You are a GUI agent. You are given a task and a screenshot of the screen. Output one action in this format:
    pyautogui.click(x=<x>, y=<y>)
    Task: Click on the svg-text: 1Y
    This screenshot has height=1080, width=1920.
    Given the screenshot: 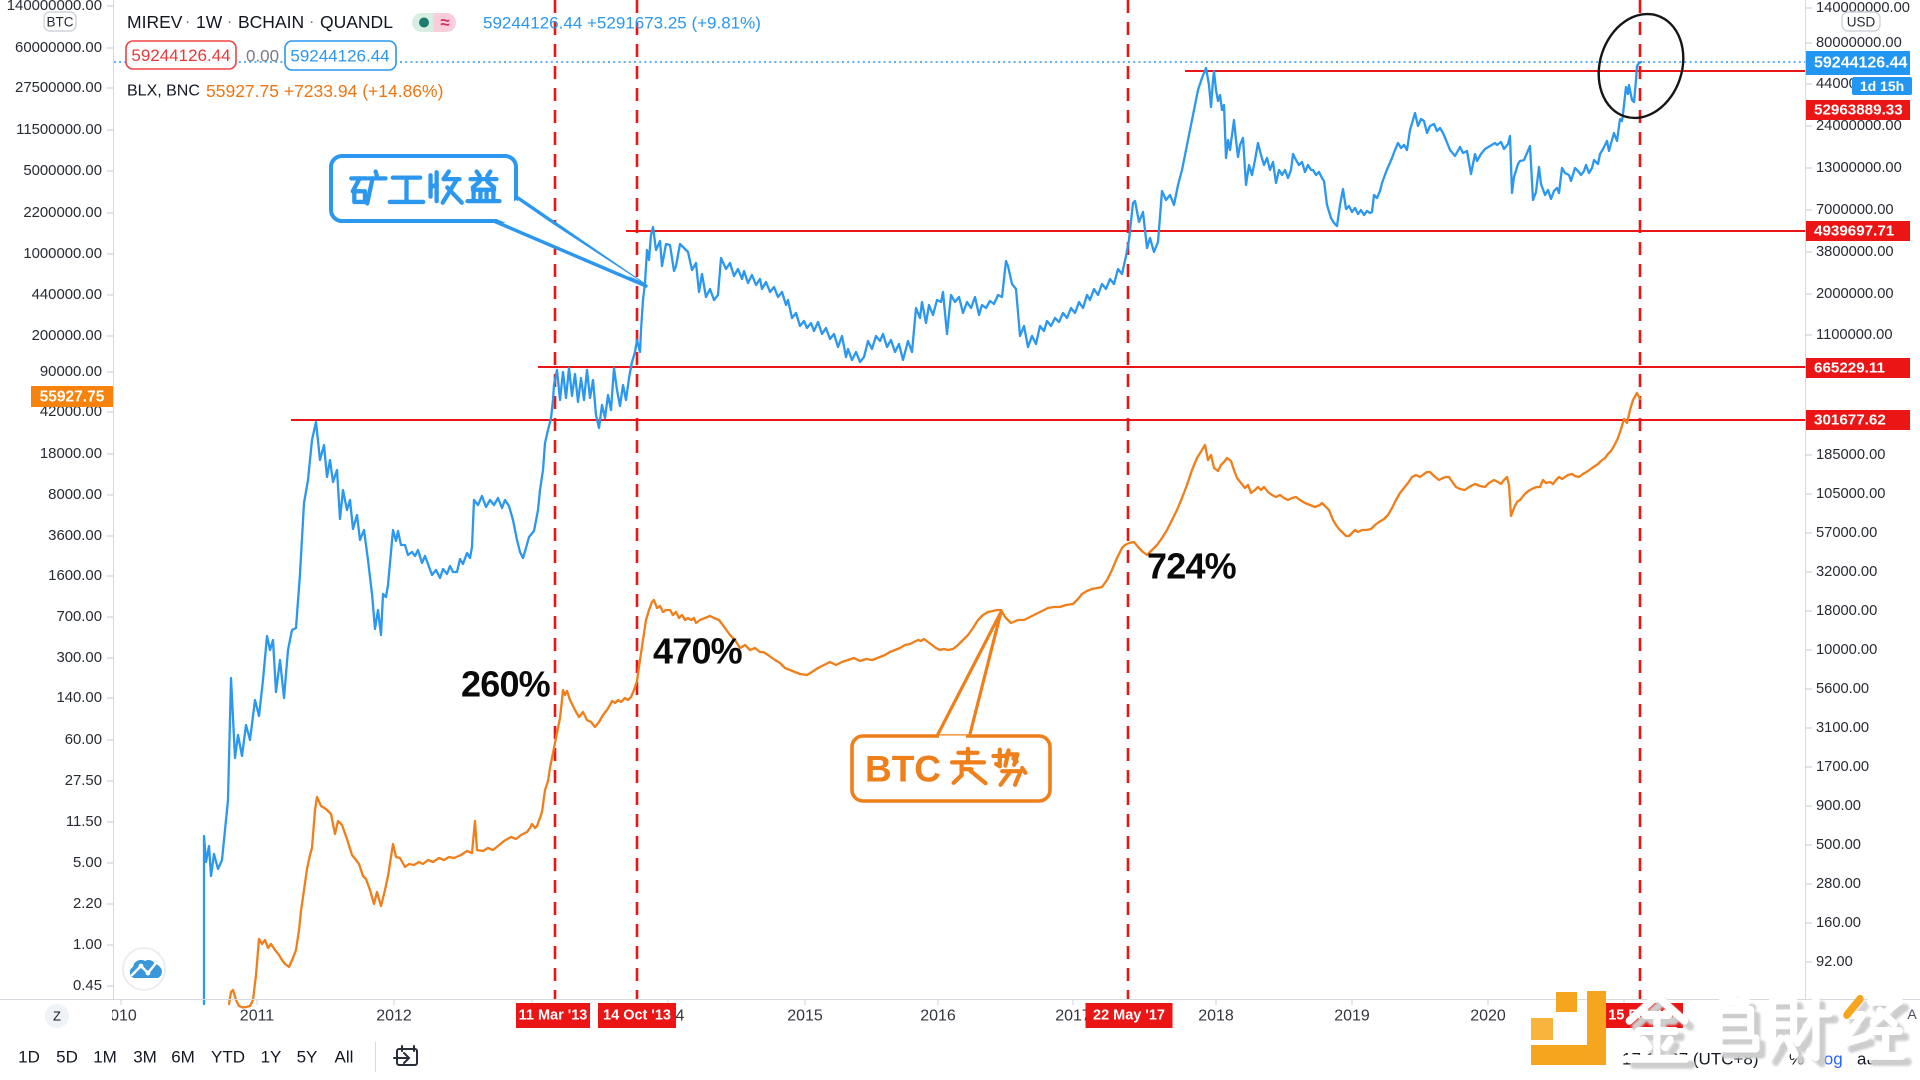 What is the action you would take?
    pyautogui.click(x=271, y=1057)
    